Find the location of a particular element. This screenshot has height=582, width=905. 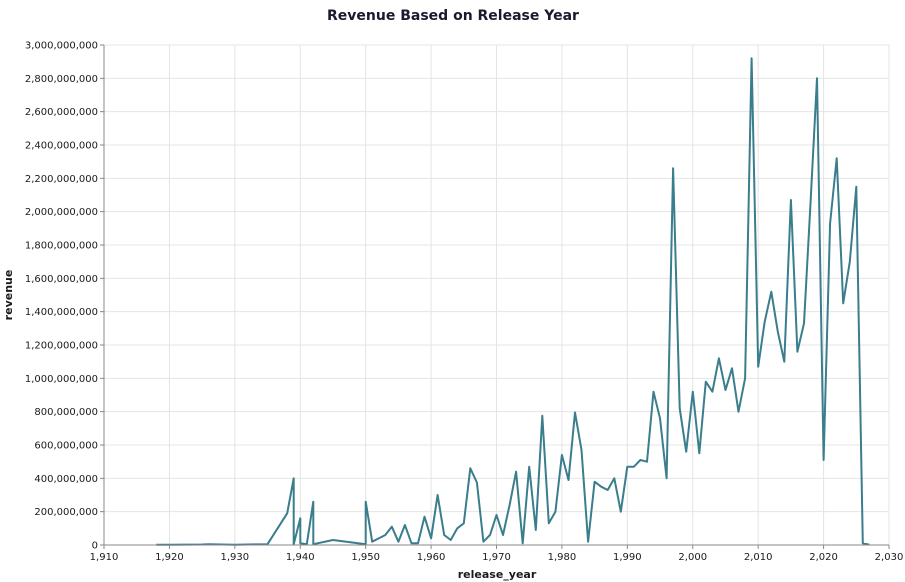

y-tick-label: 2,800,000,000 is located at coordinates (61, 79).